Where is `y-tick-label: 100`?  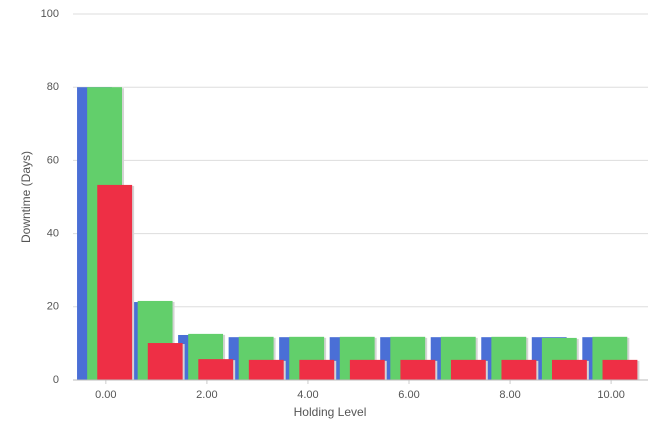 y-tick-label: 100 is located at coordinates (50, 14).